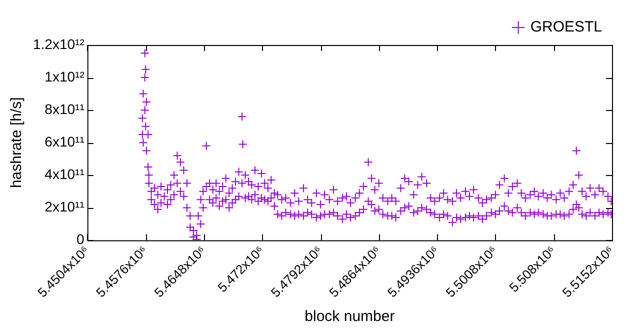 This screenshot has width=640, height=330. I want to click on y-tick-label: 1x10¹², so click(64, 76).